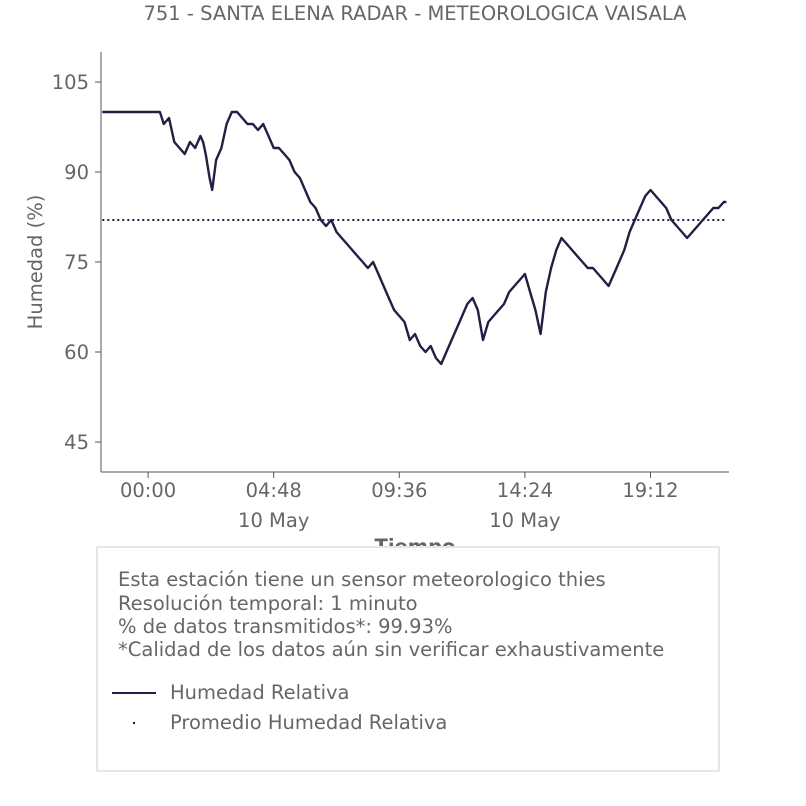  I want to click on y-ticks: 45 60 75 90 105, so click(76, 262).